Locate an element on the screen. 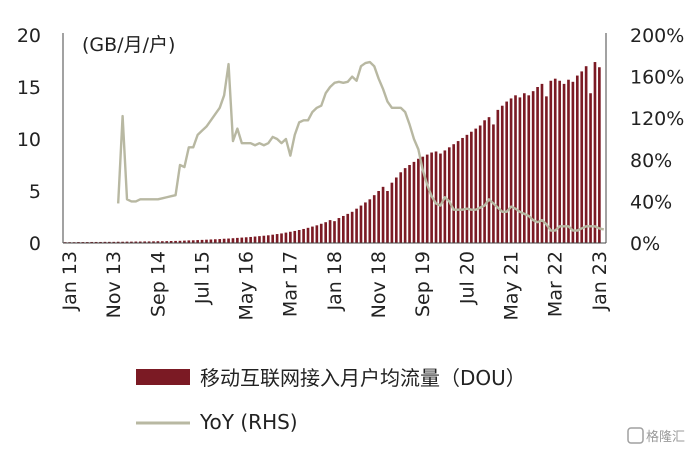 The width and height of the screenshot is (699, 452). watermark-text: 格隆汇 is located at coordinates (665, 437).